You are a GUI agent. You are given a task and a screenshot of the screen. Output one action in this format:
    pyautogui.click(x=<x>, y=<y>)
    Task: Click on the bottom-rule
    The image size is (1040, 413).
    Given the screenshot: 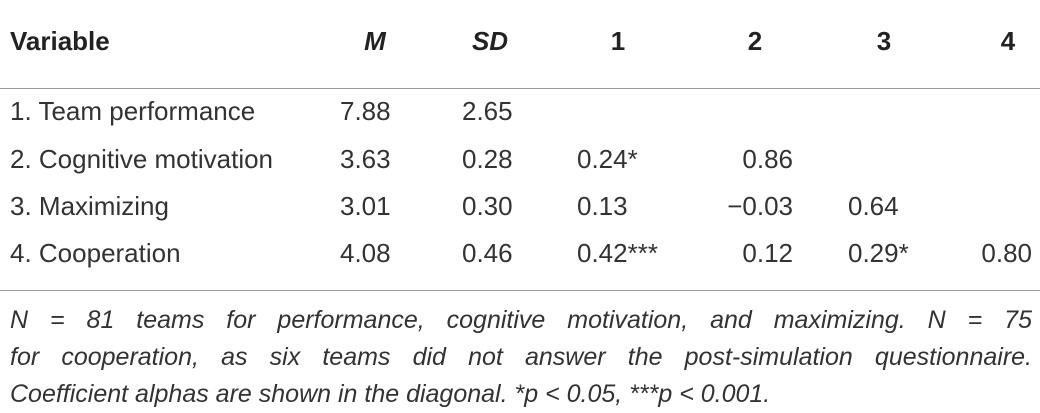 What is the action you would take?
    pyautogui.click(x=520, y=290)
    